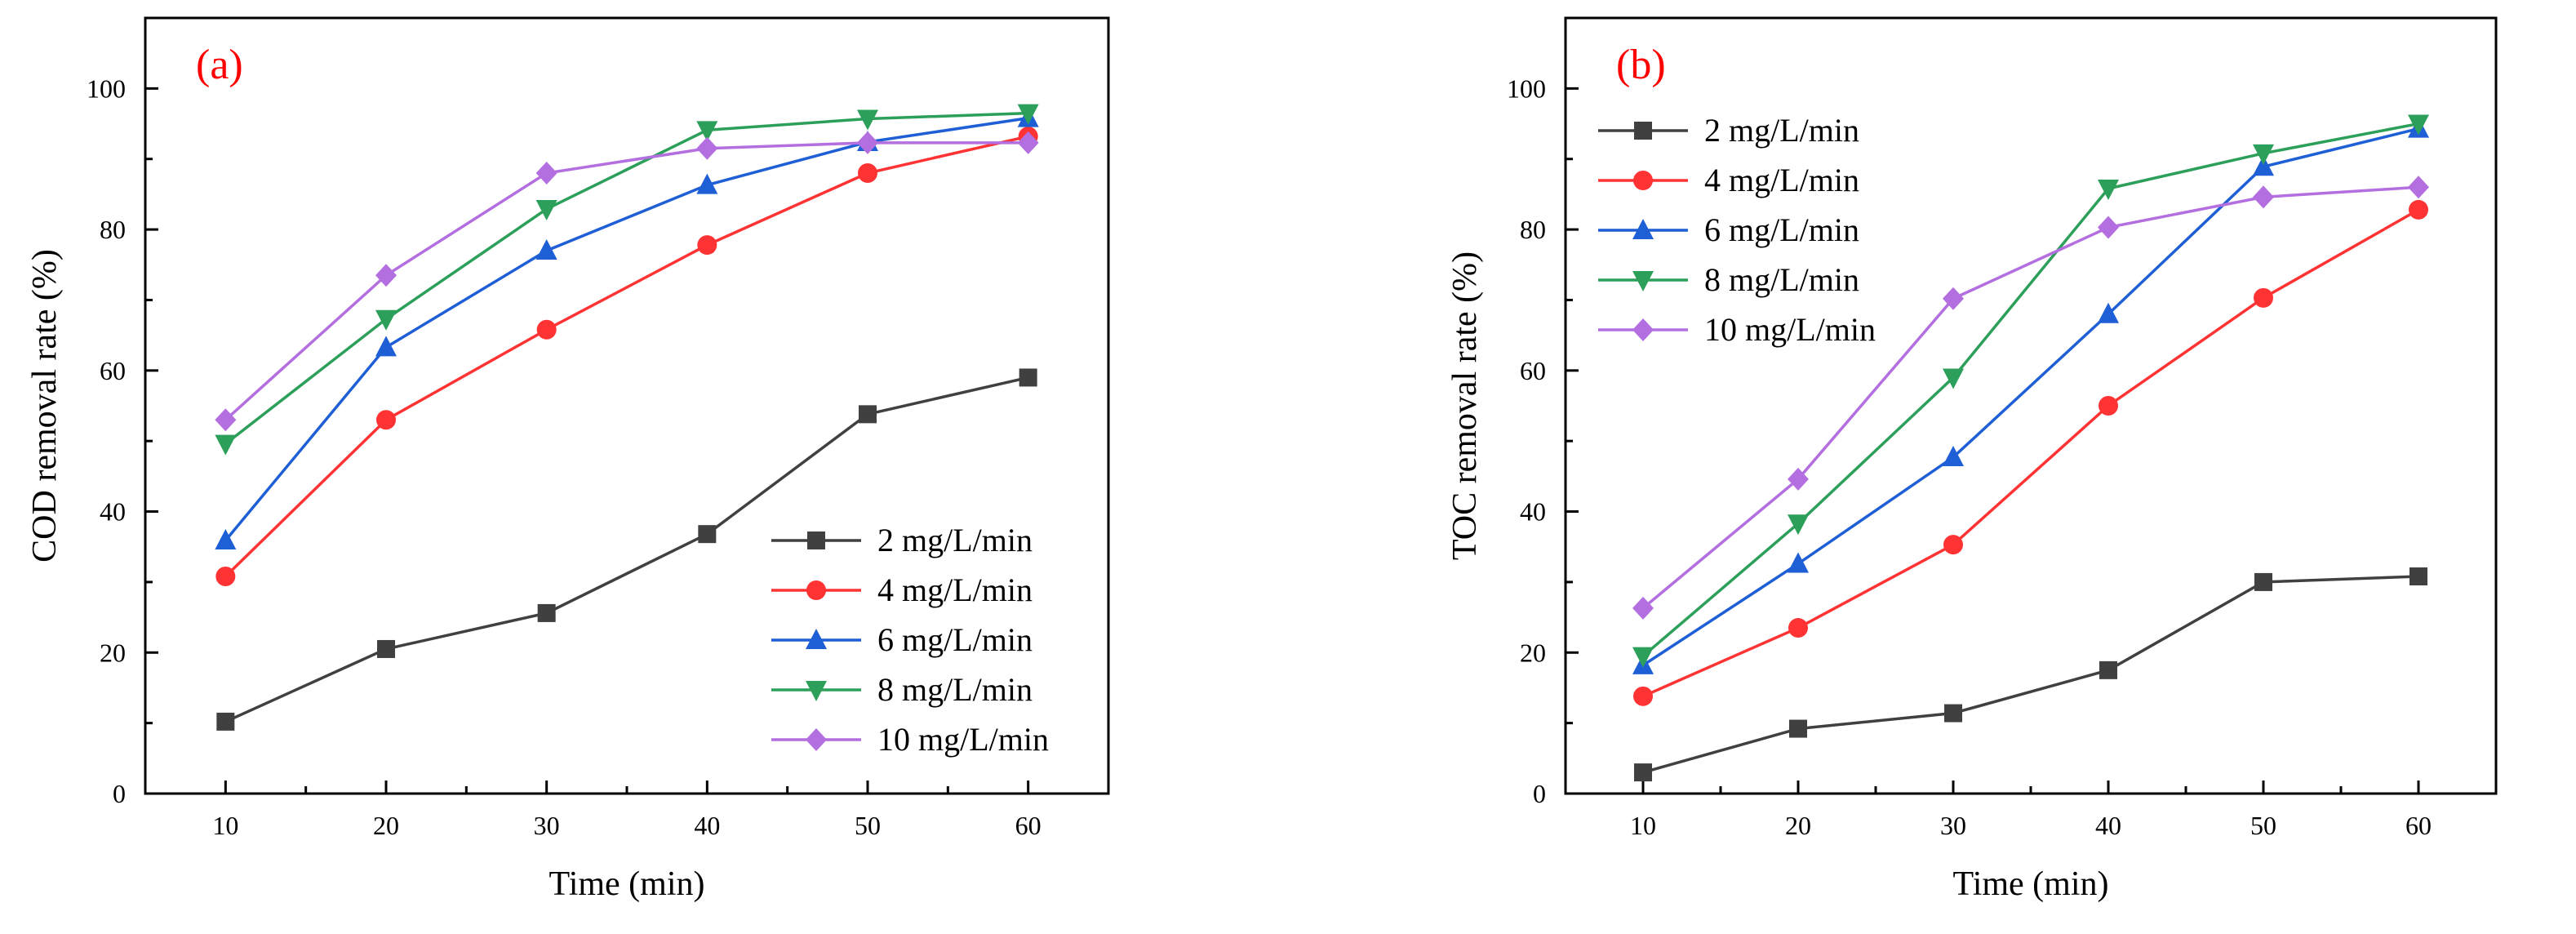 Image resolution: width=2576 pixels, height=934 pixels. I want to click on x-tick-label-b: 10, so click(1643, 825).